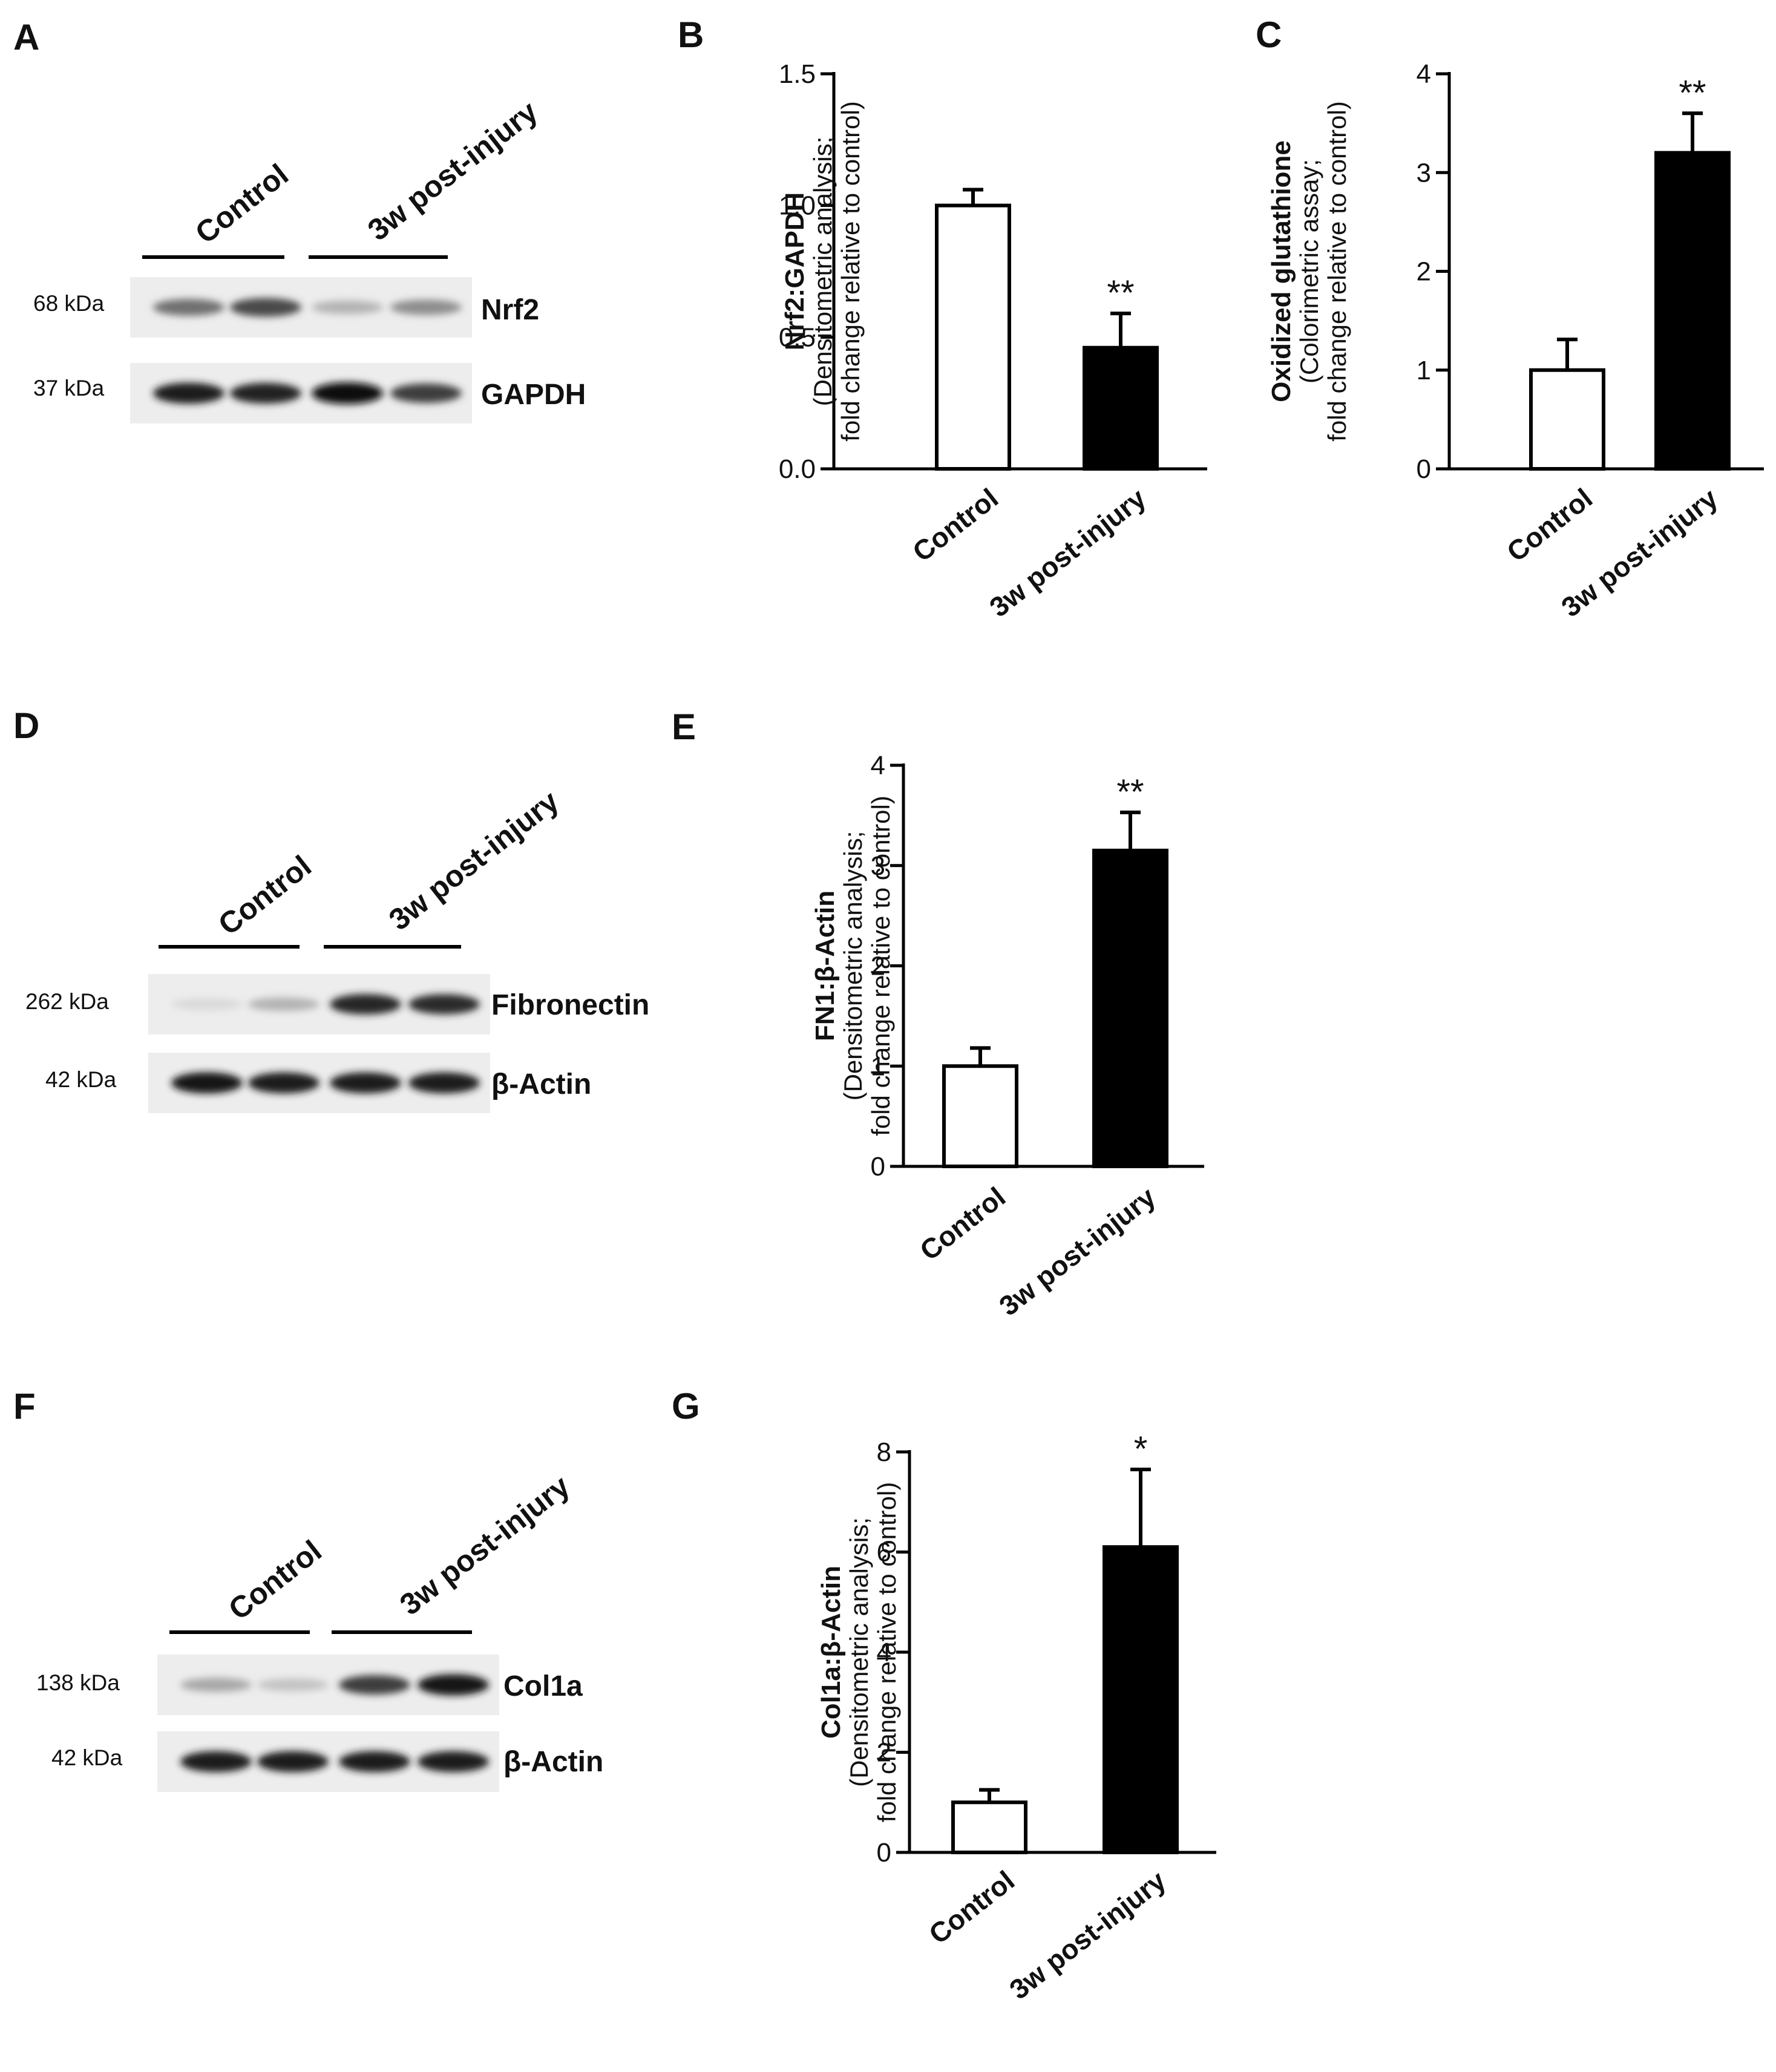 This screenshot has width=1776, height=2072. I want to click on y-tick-label: 0.0, so click(797, 469).